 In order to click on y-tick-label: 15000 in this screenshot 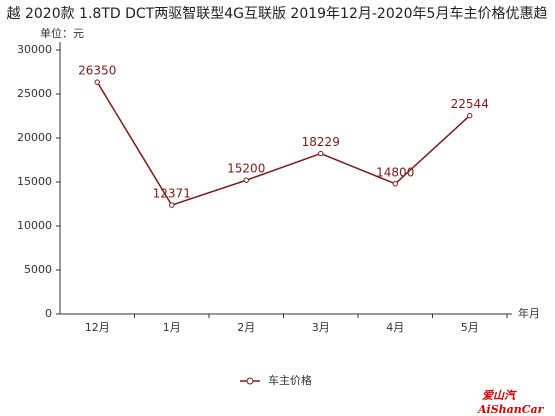, I will do `click(34, 181)`.